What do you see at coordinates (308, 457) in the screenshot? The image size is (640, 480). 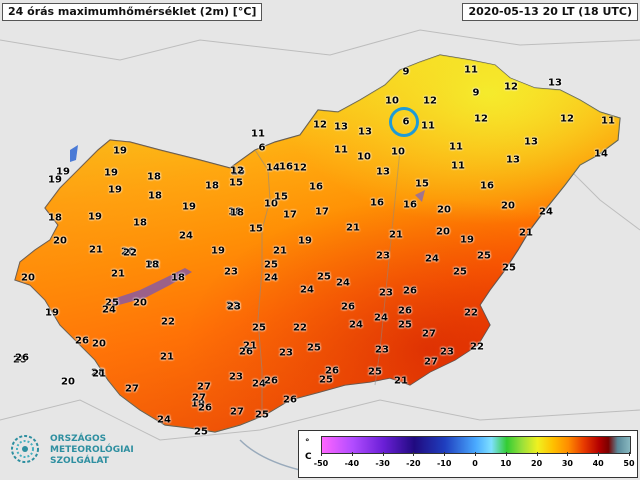 I see `legend-unit-c: C` at bounding box center [308, 457].